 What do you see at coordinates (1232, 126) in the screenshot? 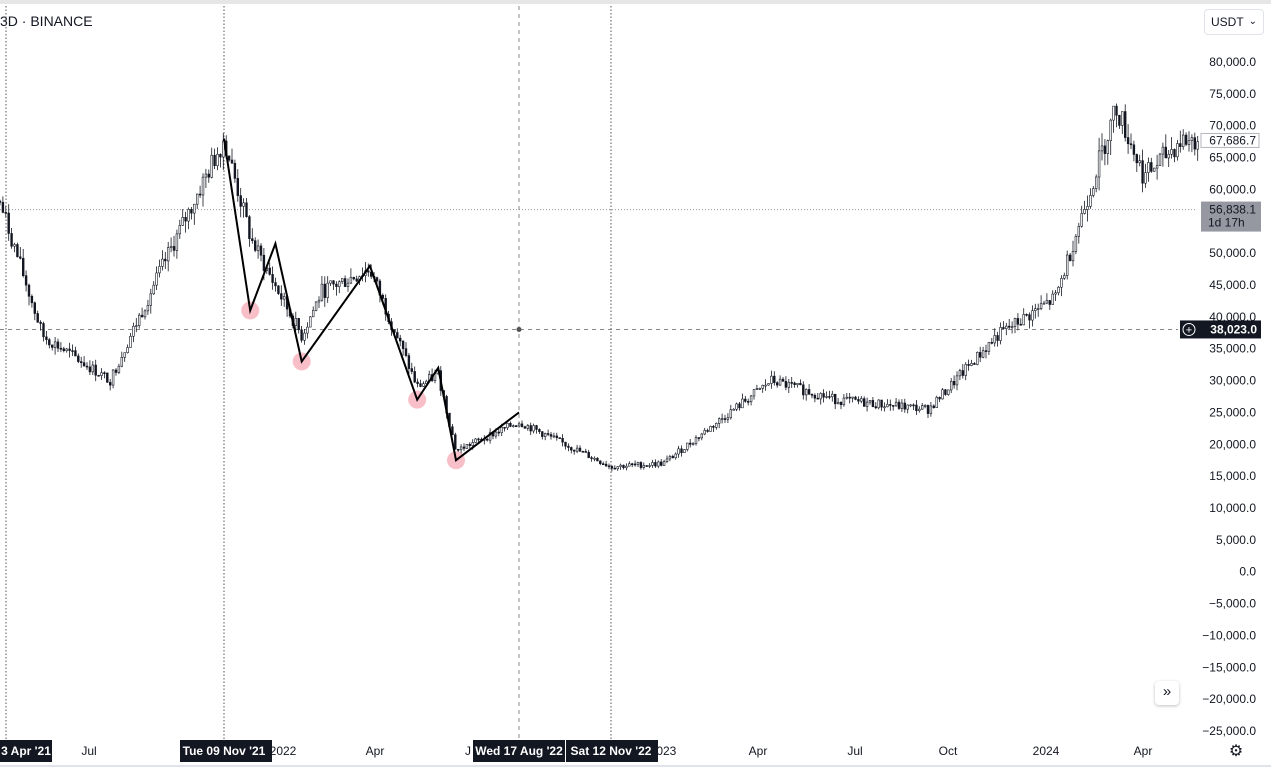
I see `price-tick-label: 70,000.0` at bounding box center [1232, 126].